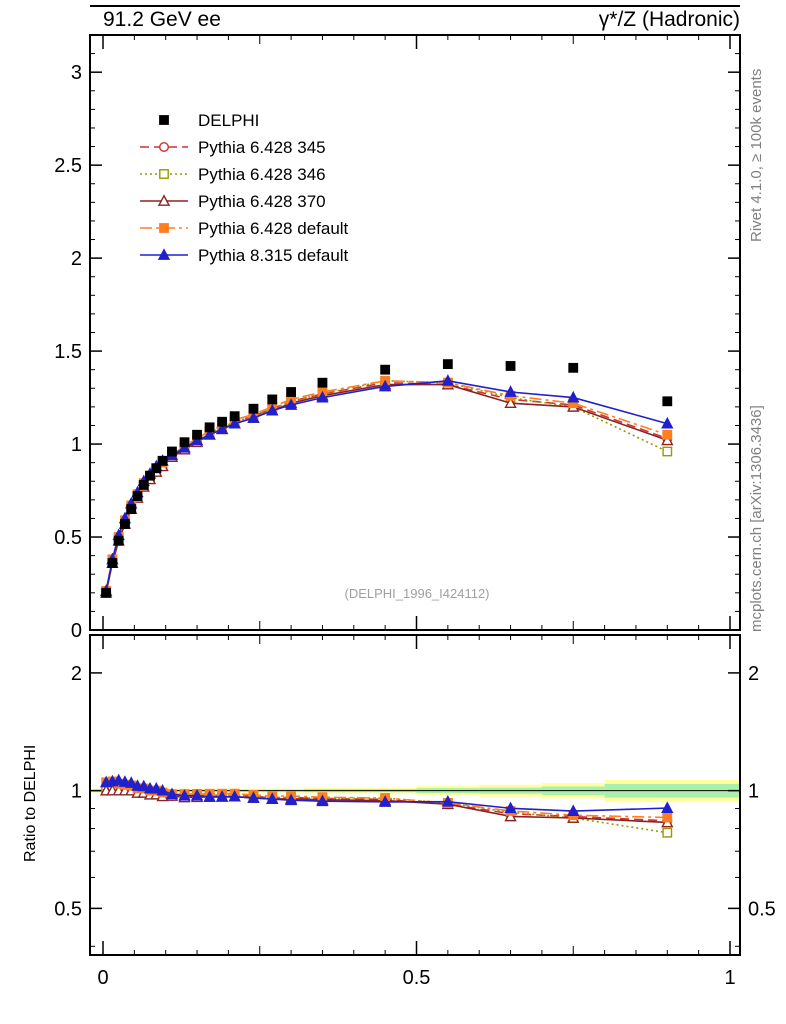 This screenshot has height=1024, width=786. I want to click on ratio-axis-label: Ratio to DELPHI, so click(30, 803).